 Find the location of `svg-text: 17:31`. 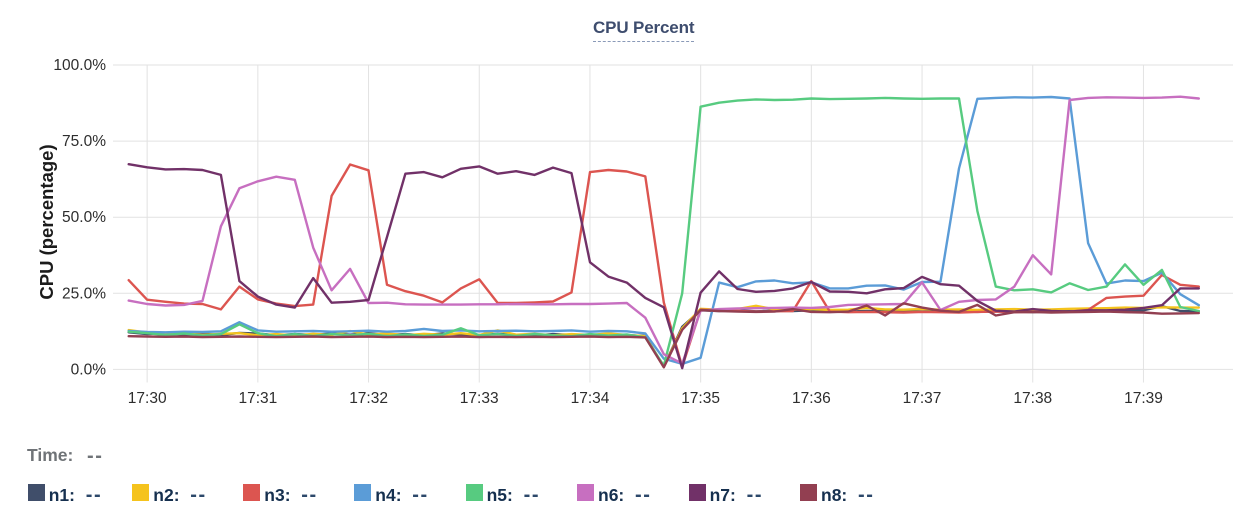

svg-text: 17:31 is located at coordinates (258, 398).